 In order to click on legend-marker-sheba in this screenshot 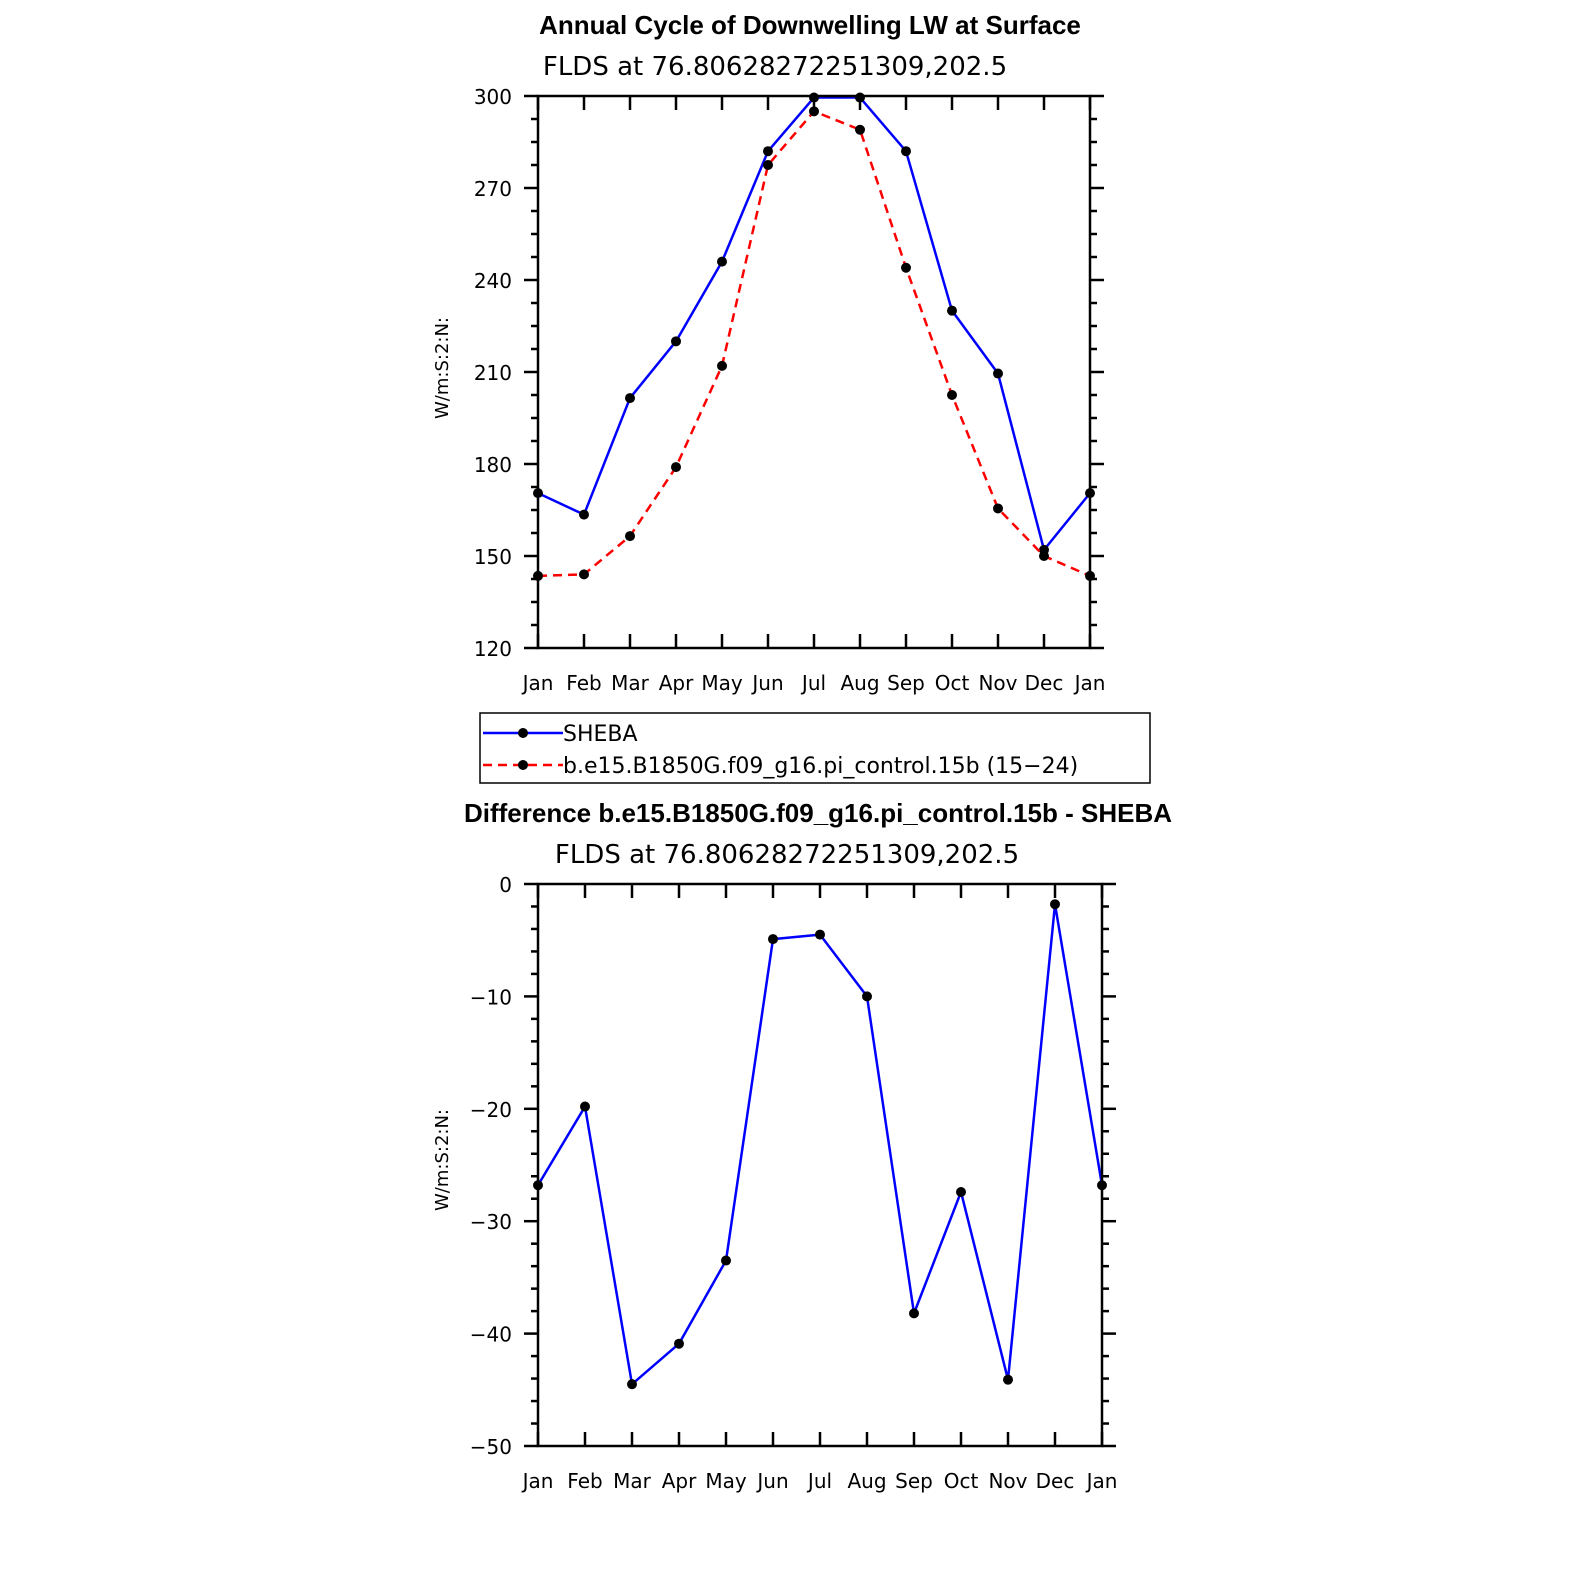, I will do `click(523, 733)`.